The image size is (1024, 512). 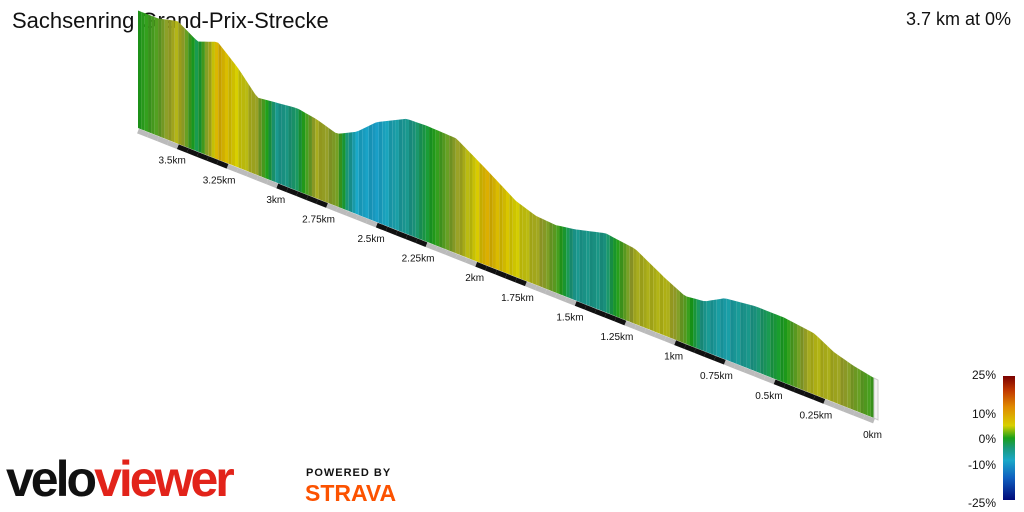 What do you see at coordinates (569, 317) in the screenshot?
I see `distance-tick-label: 1.5km` at bounding box center [569, 317].